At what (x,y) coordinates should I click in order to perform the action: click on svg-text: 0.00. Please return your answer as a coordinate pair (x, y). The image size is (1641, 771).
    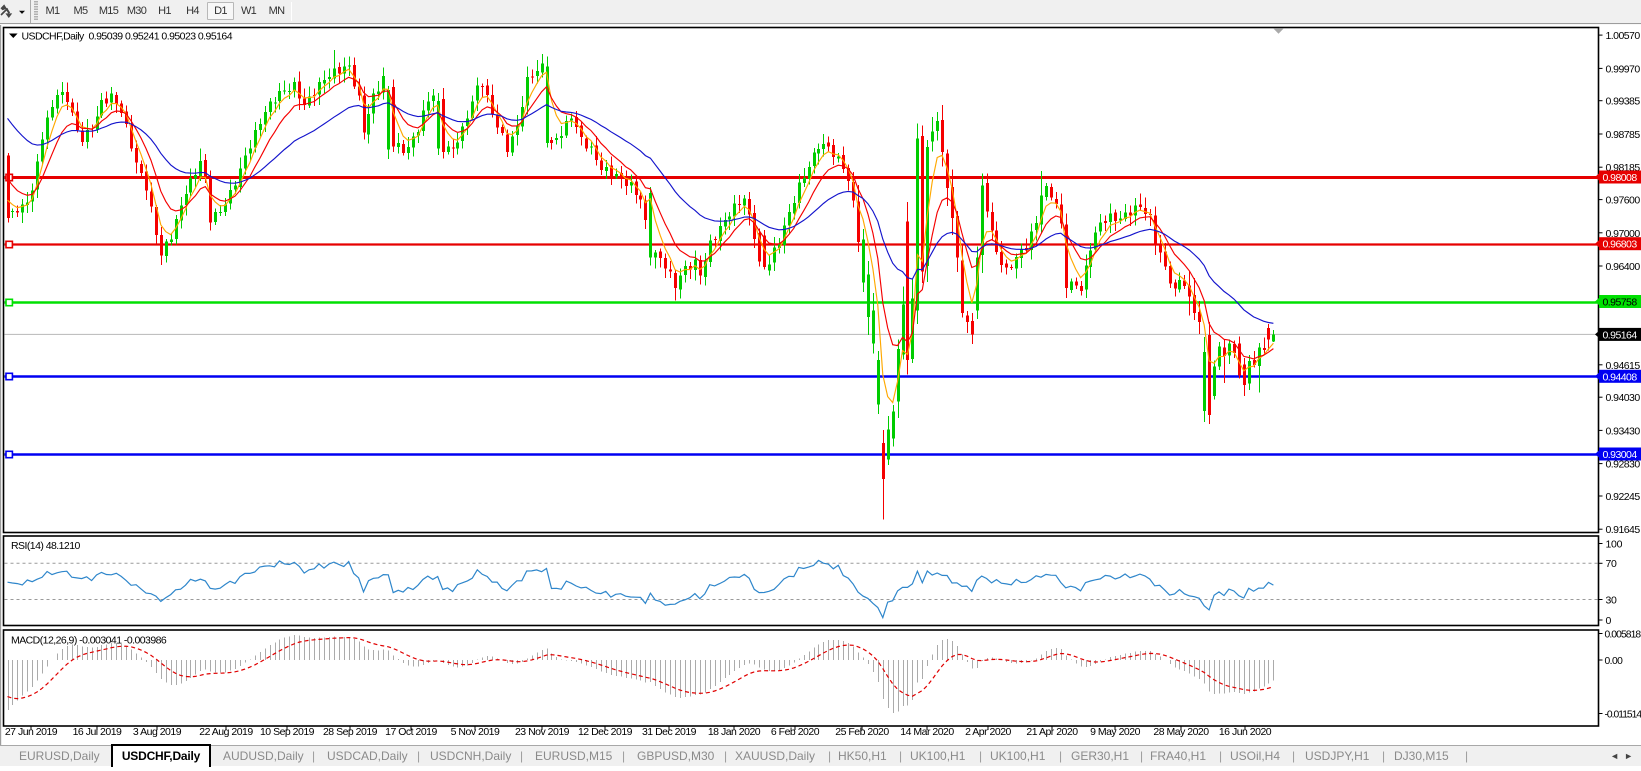
    Looking at the image, I should click on (1614, 661).